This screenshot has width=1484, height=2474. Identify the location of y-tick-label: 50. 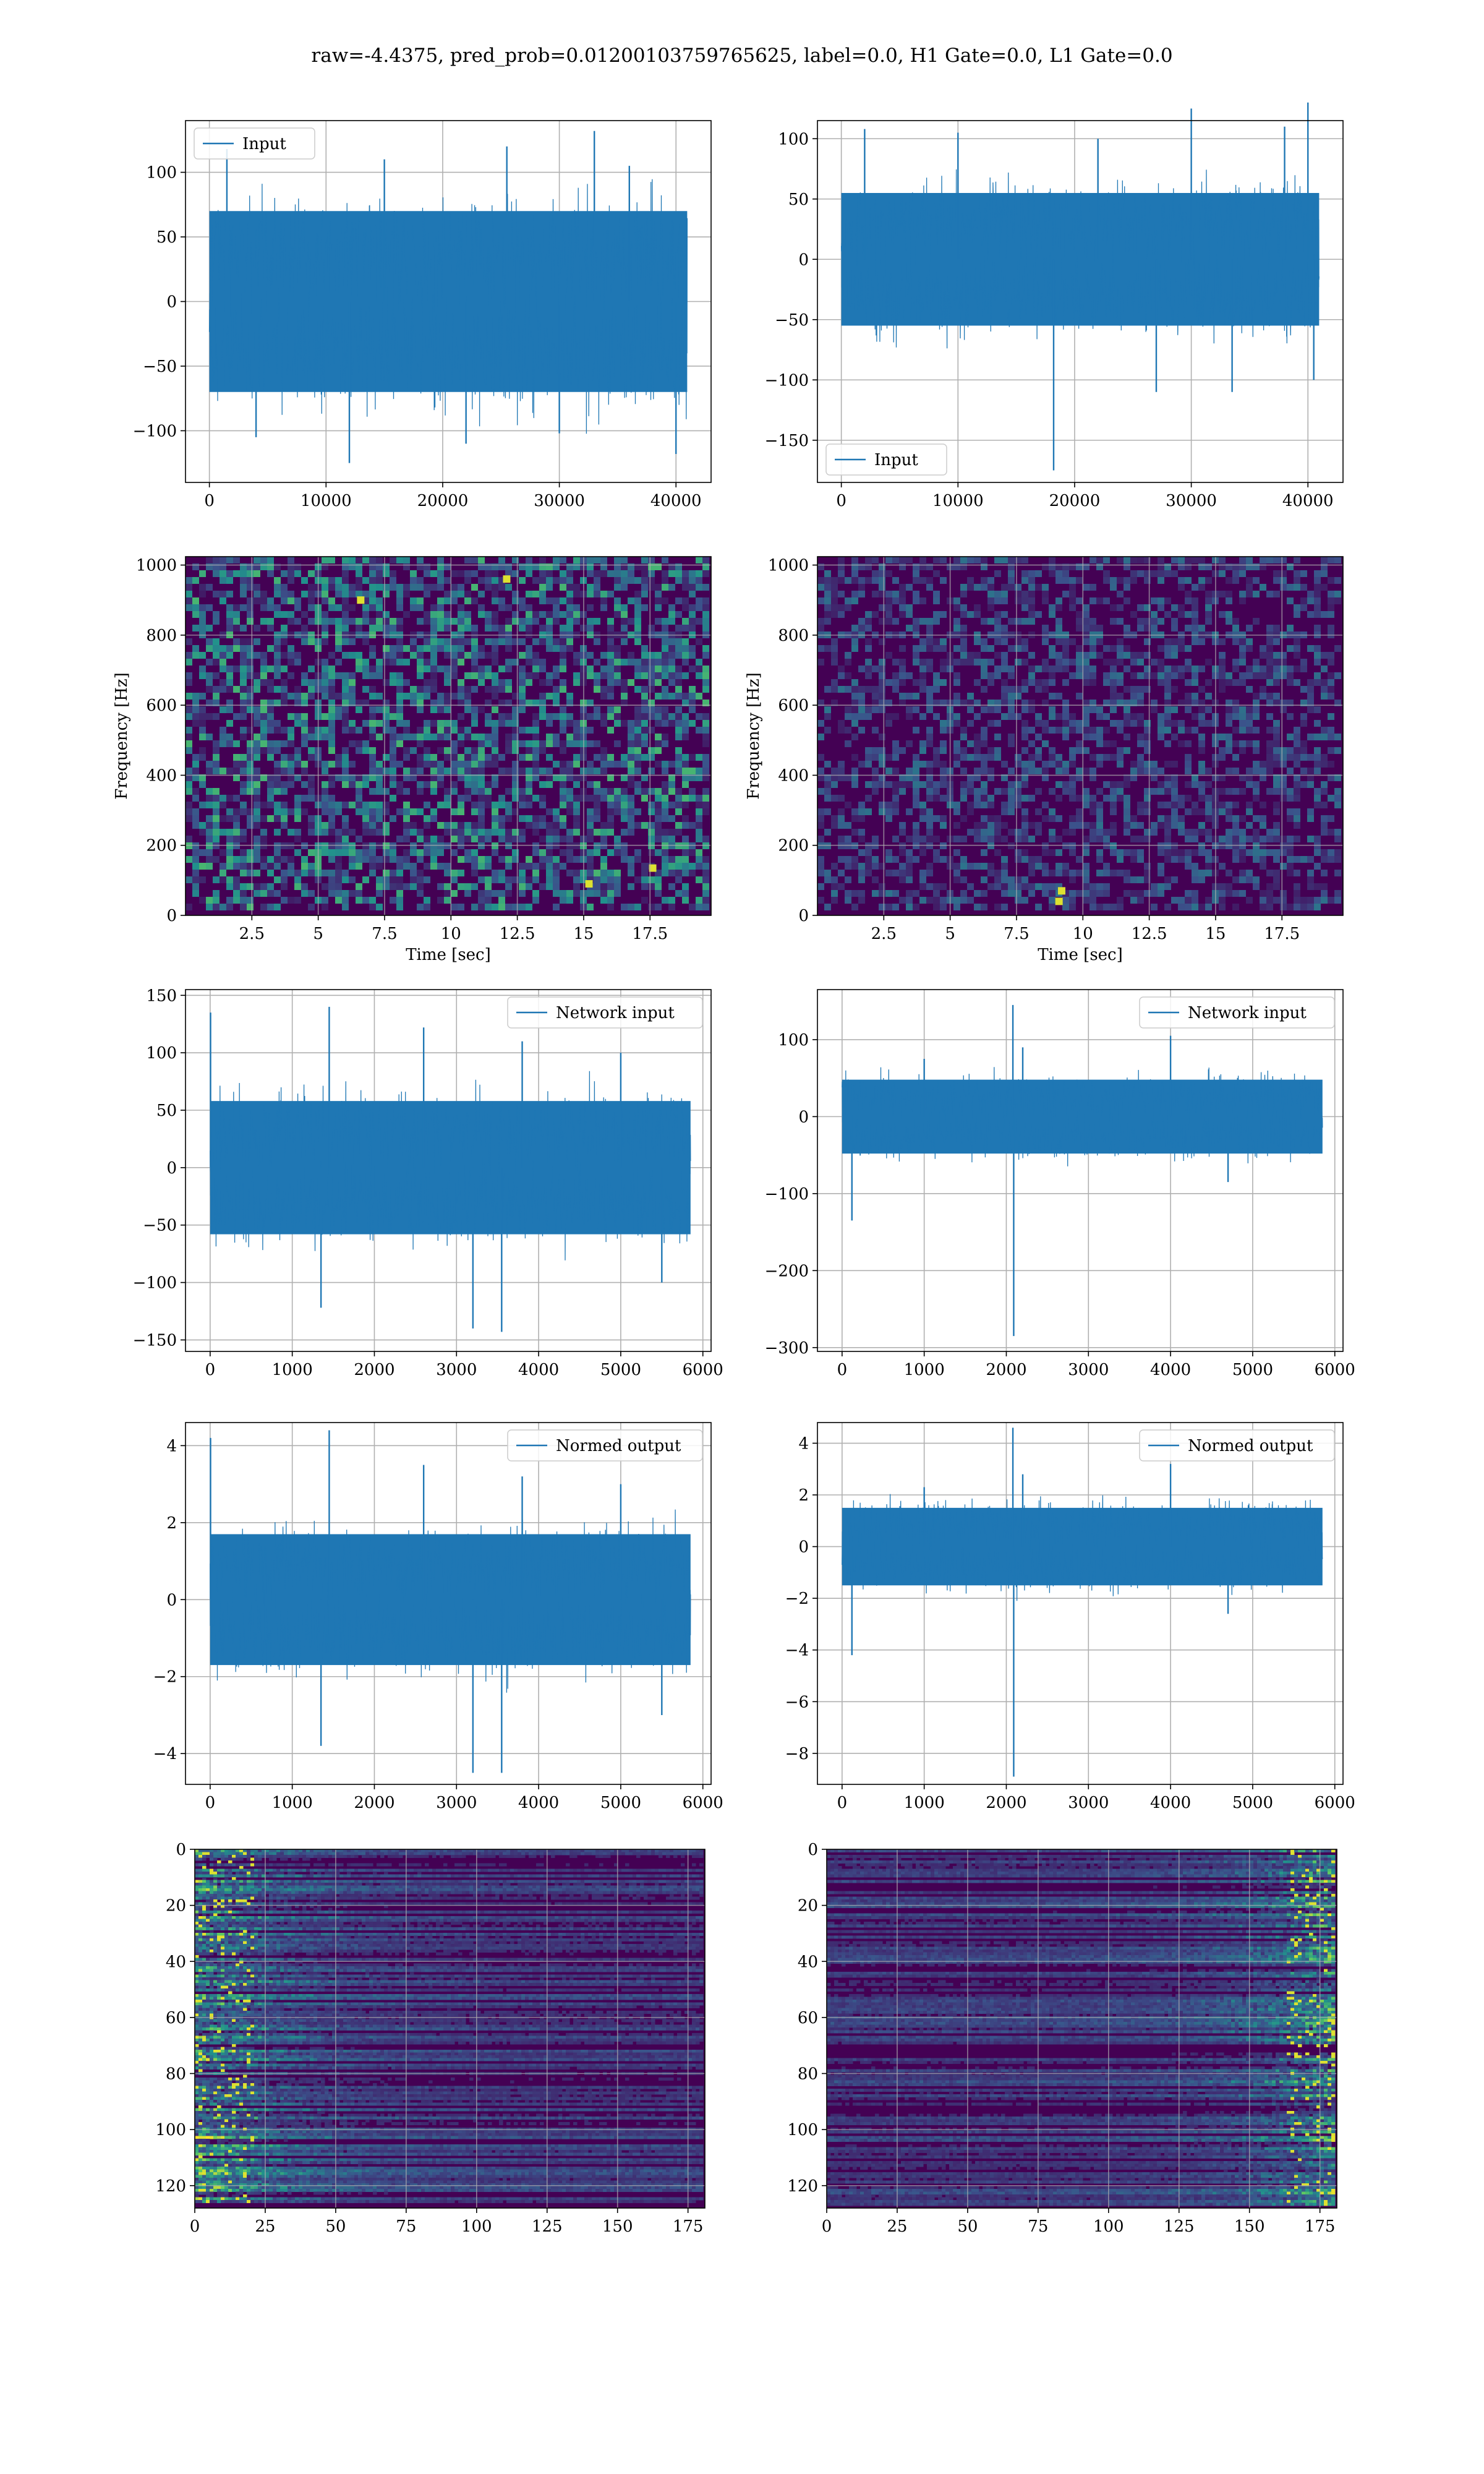
(798, 200).